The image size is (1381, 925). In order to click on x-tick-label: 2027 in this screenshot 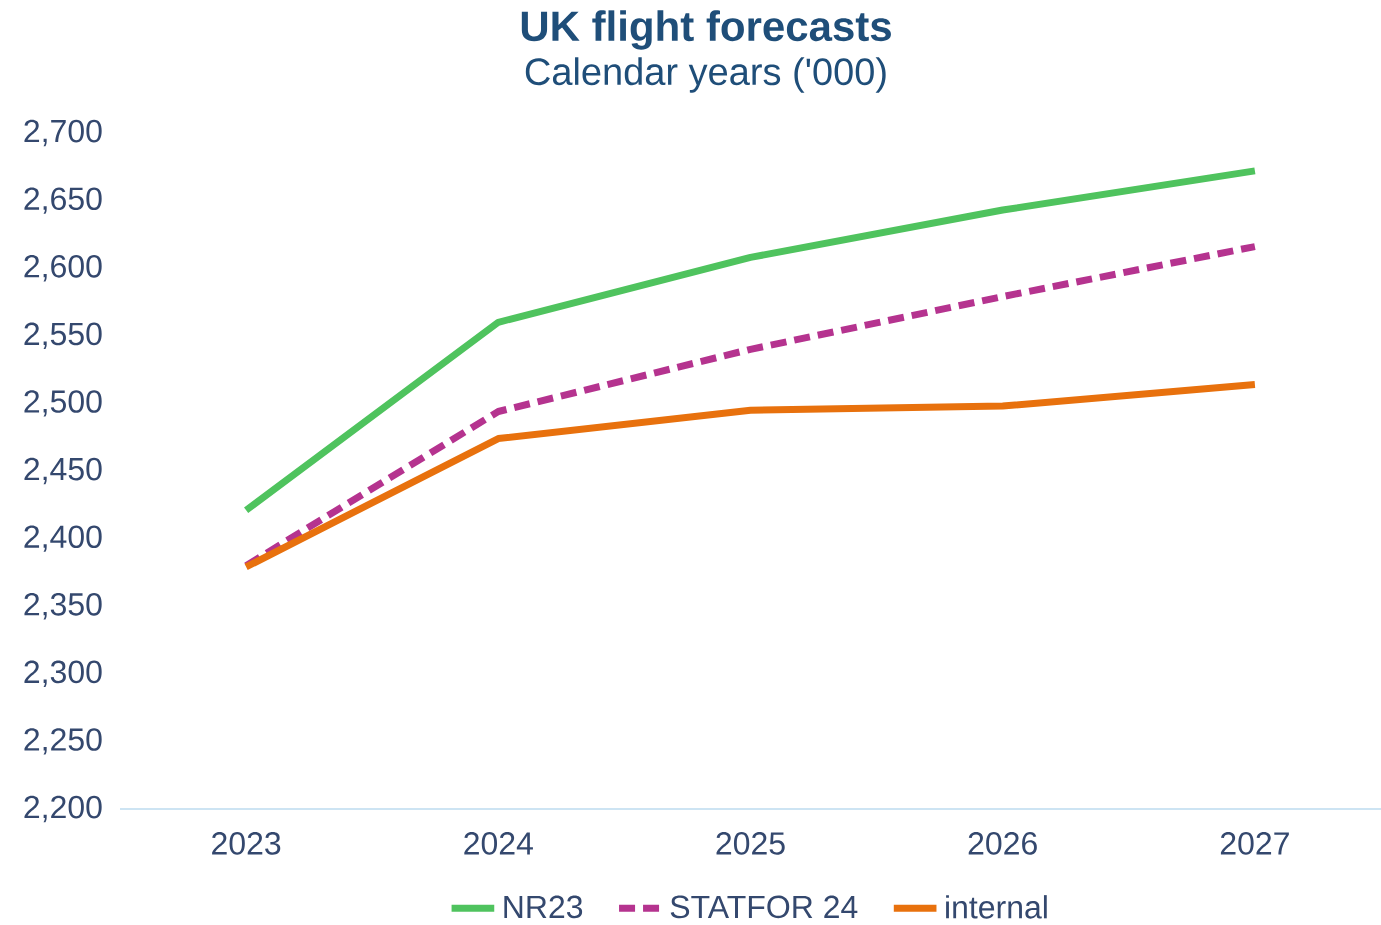, I will do `click(1254, 843)`.